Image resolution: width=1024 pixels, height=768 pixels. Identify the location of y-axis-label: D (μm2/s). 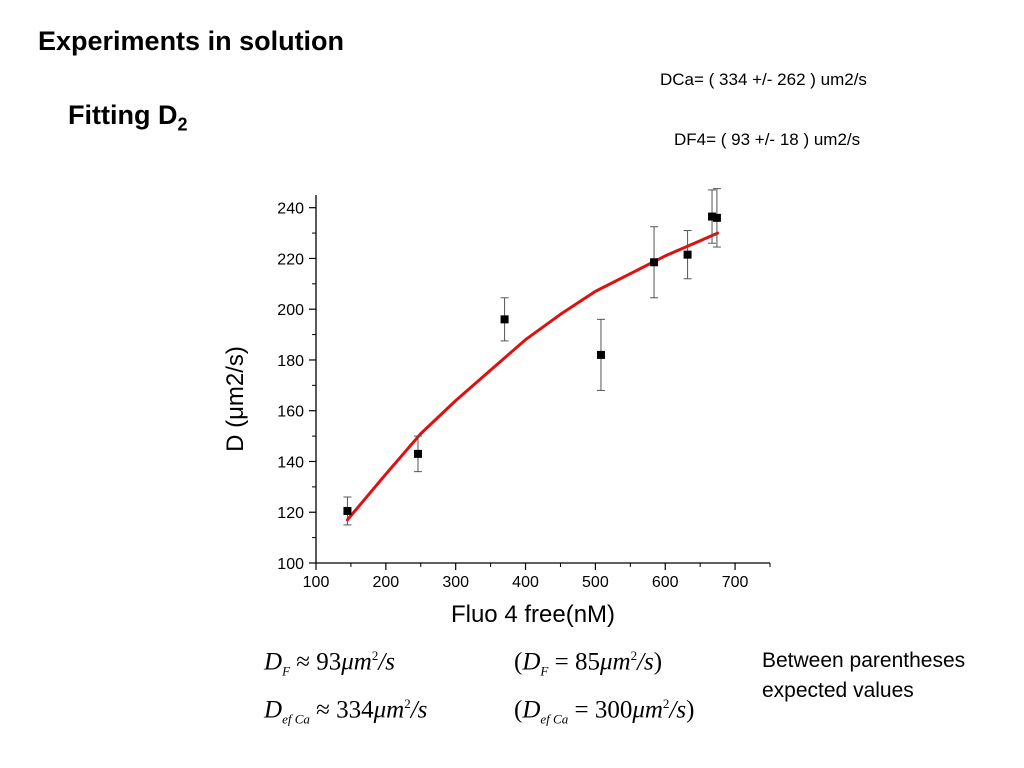
(235, 399).